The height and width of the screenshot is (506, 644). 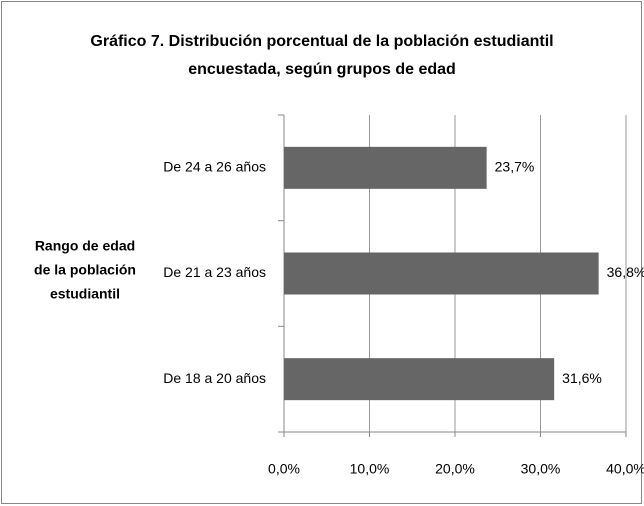 I want to click on y-tick-label: De 24 a 26 años, so click(x=214, y=167).